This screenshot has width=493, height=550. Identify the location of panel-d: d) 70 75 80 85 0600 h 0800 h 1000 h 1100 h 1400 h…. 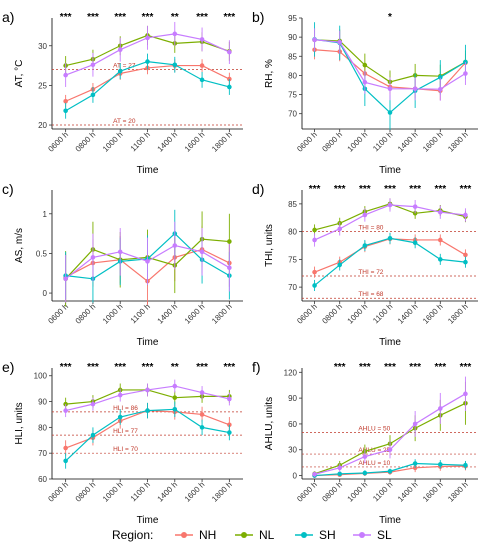
(365, 264).